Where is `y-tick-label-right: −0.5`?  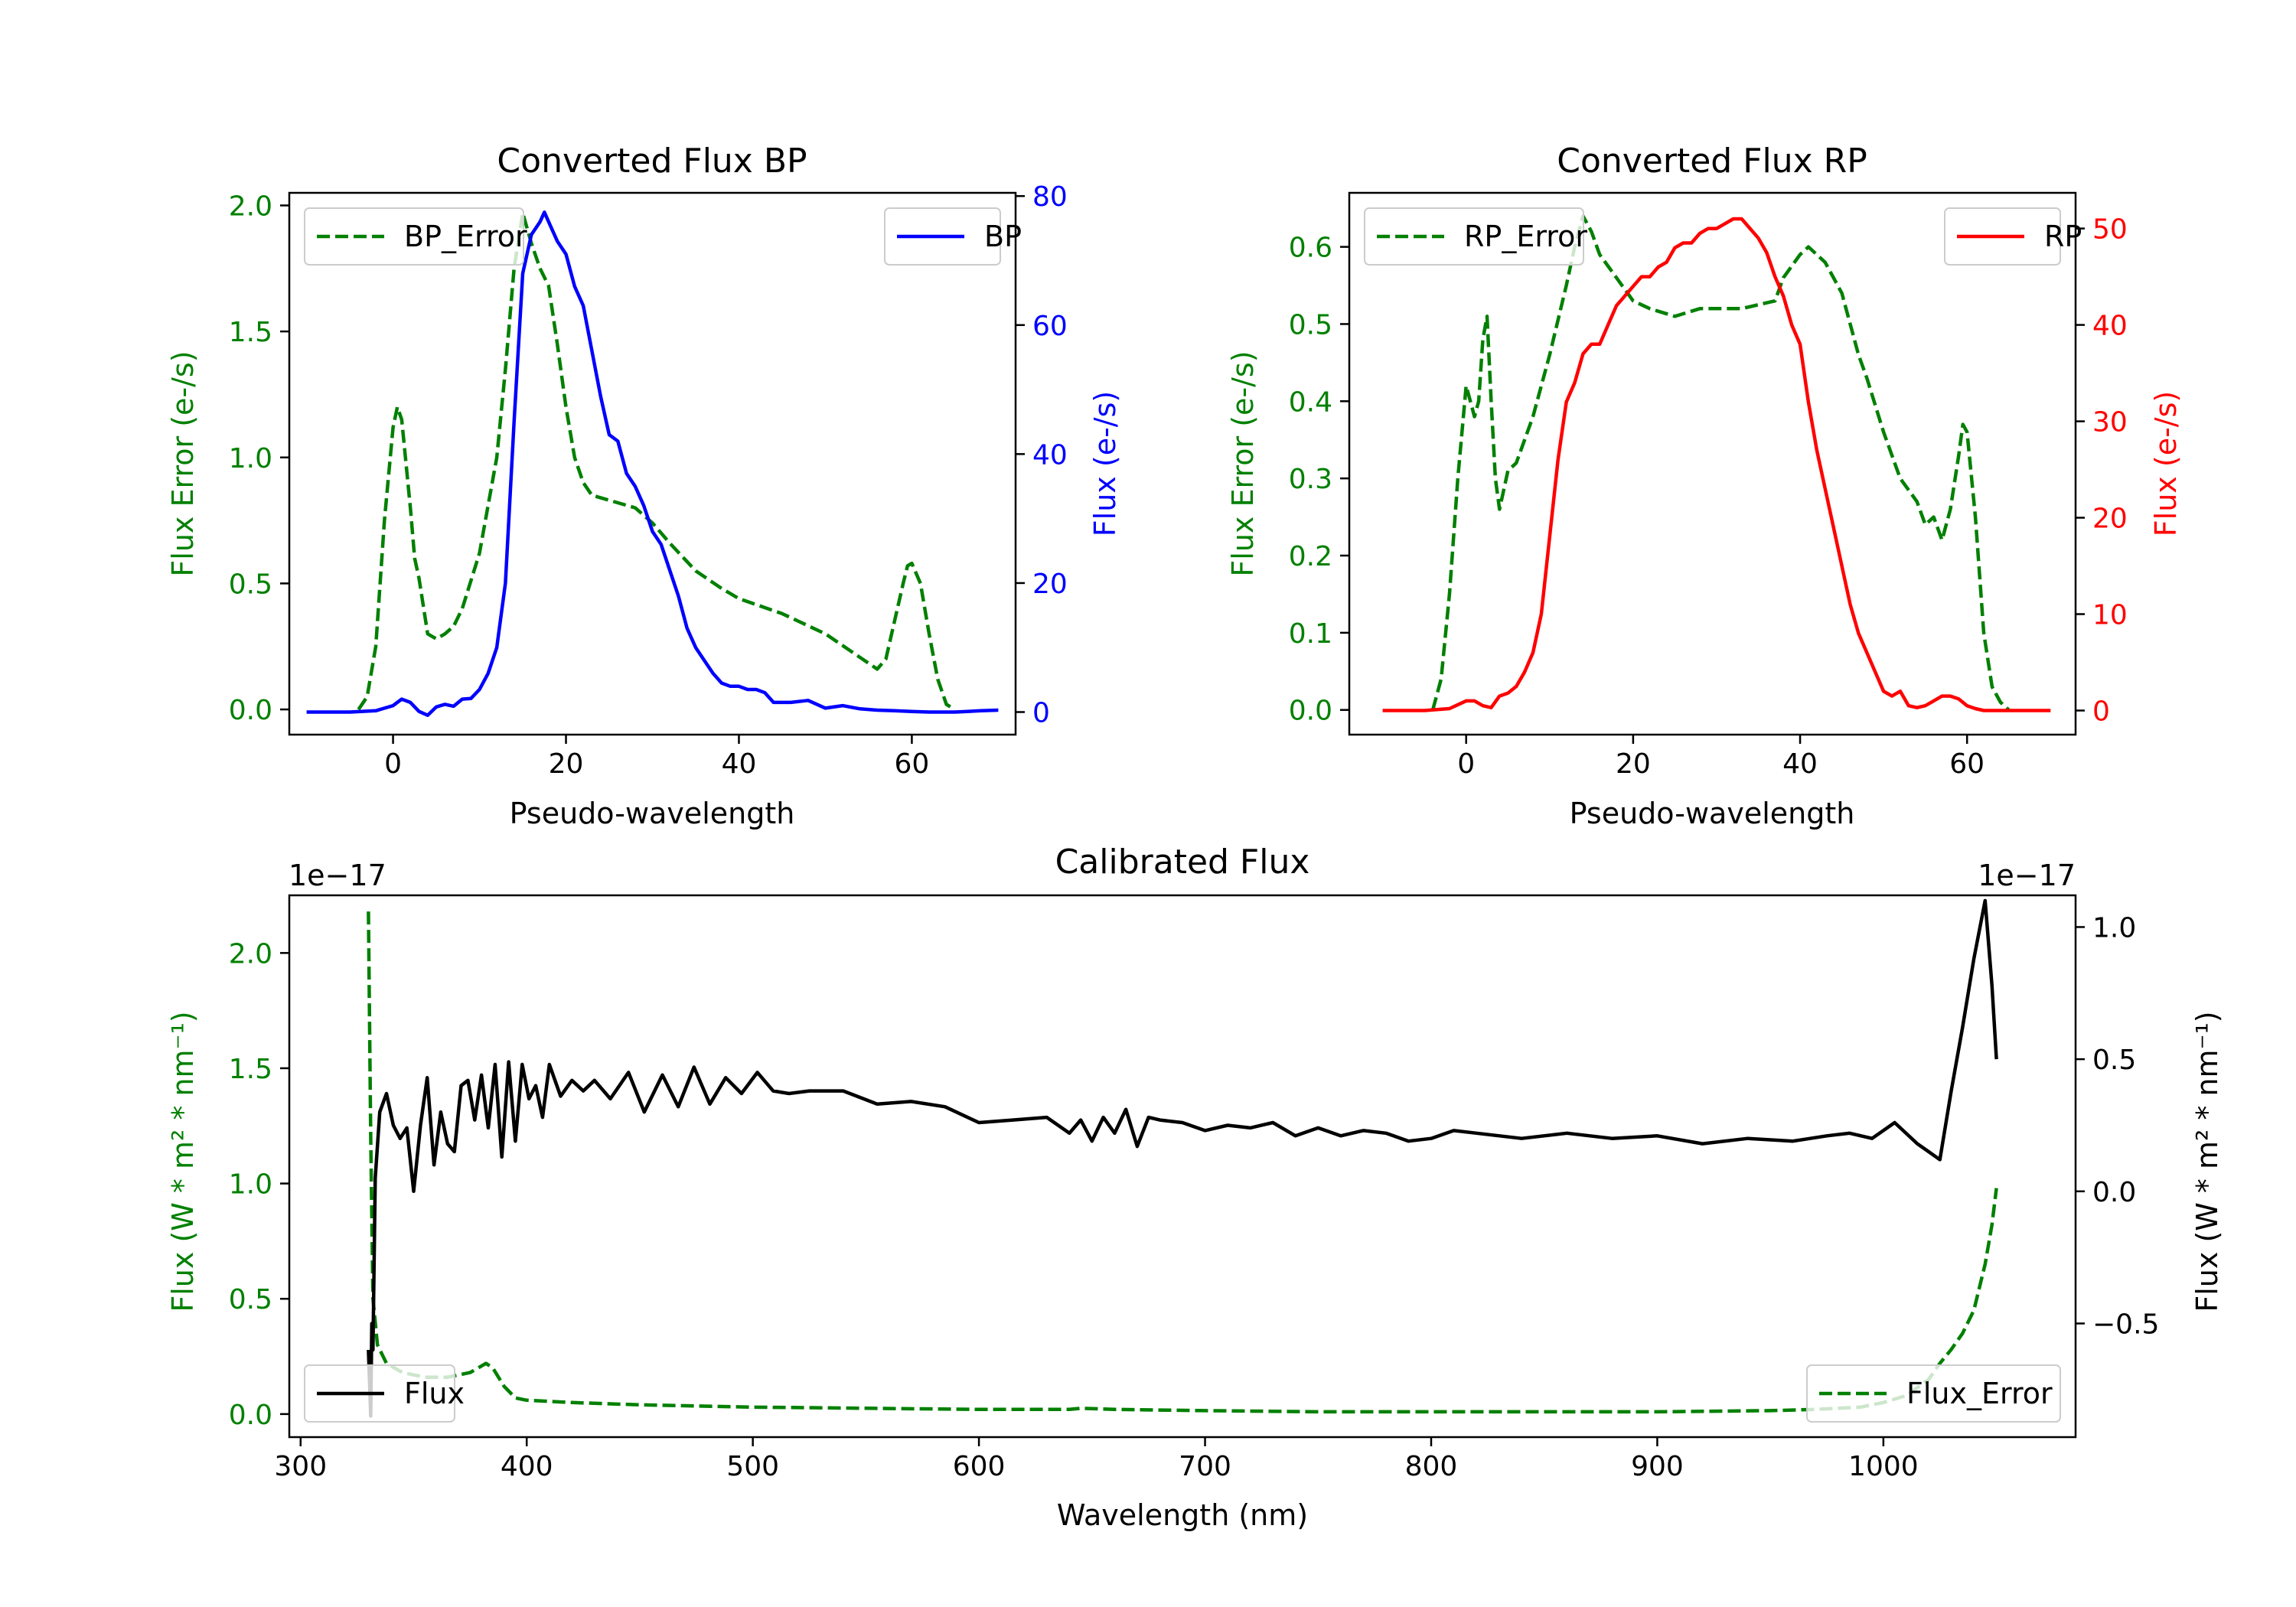
y-tick-label-right: −0.5 is located at coordinates (2125, 1324).